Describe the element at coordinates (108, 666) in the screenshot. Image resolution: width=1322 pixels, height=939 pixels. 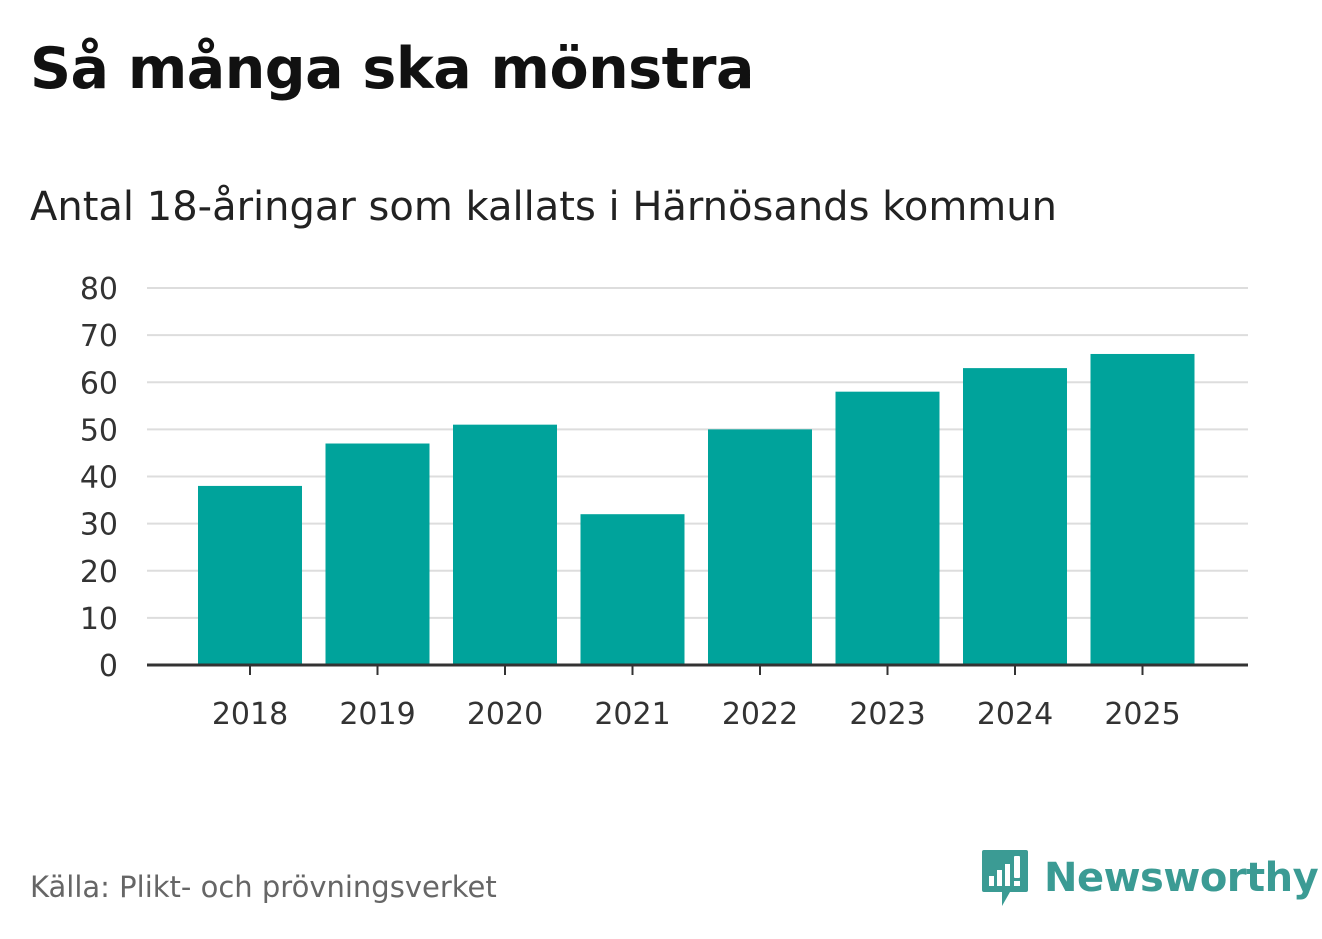
I see `y-tick-label: 0` at that location.